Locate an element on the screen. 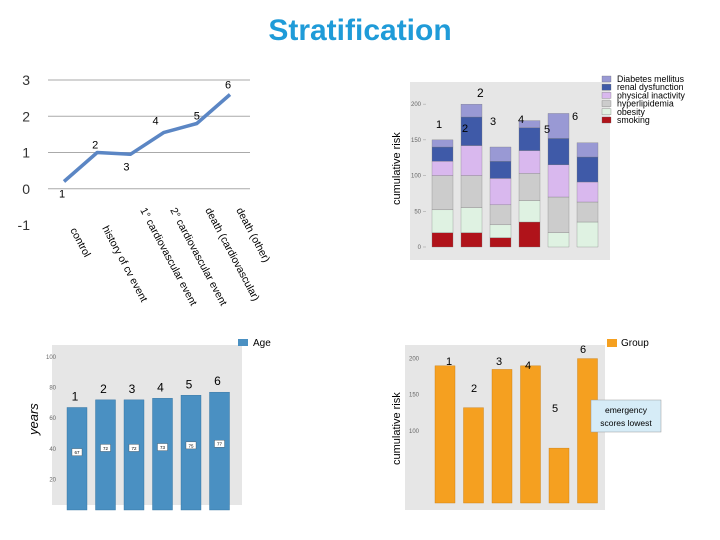 This screenshot has width=720, height=540. age-value-label: 73 is located at coordinates (163, 447).